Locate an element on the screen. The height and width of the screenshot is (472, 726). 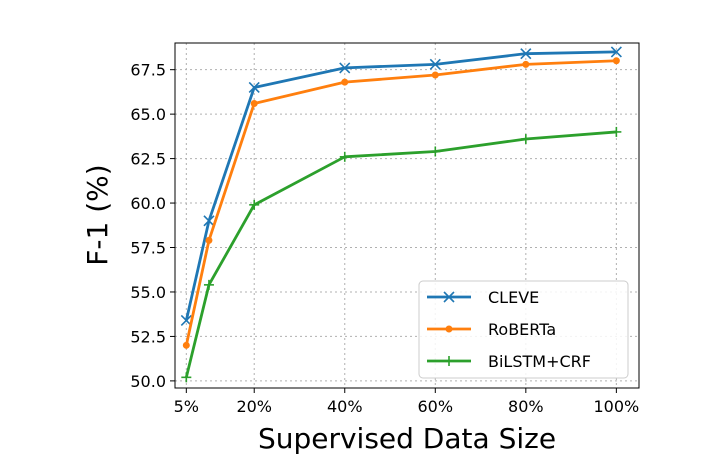
legend-label: CLEVE is located at coordinates (513, 297).